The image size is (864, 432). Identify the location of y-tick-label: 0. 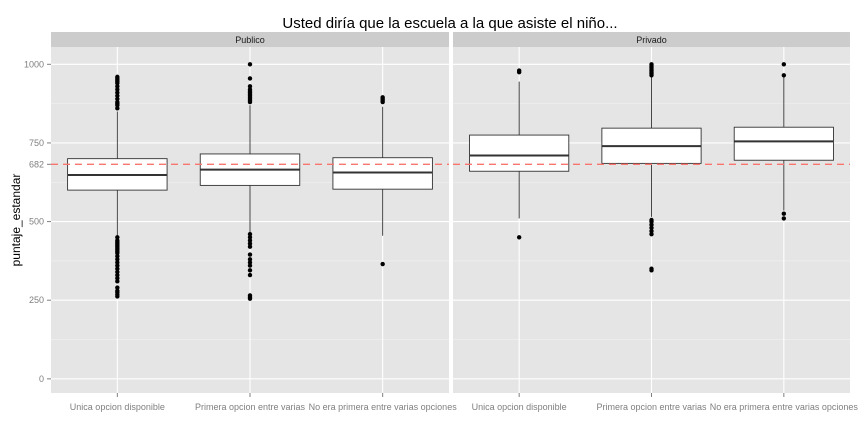
(41, 379).